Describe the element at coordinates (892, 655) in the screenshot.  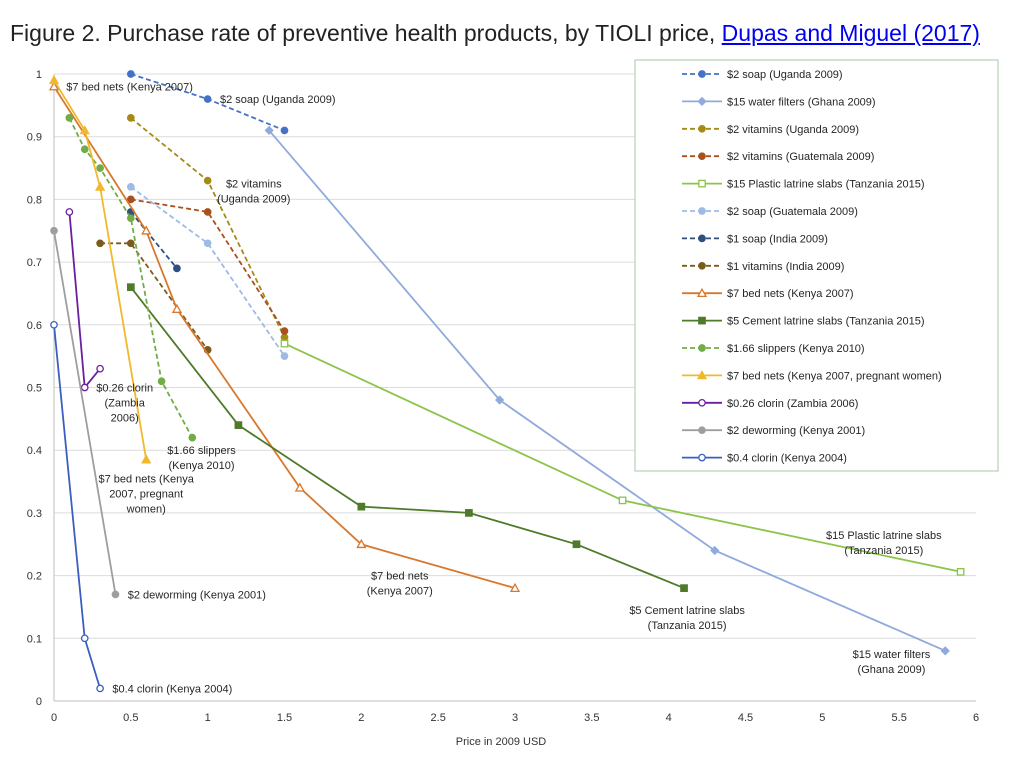
I see `ann-water-filters-line: $15 water filters` at that location.